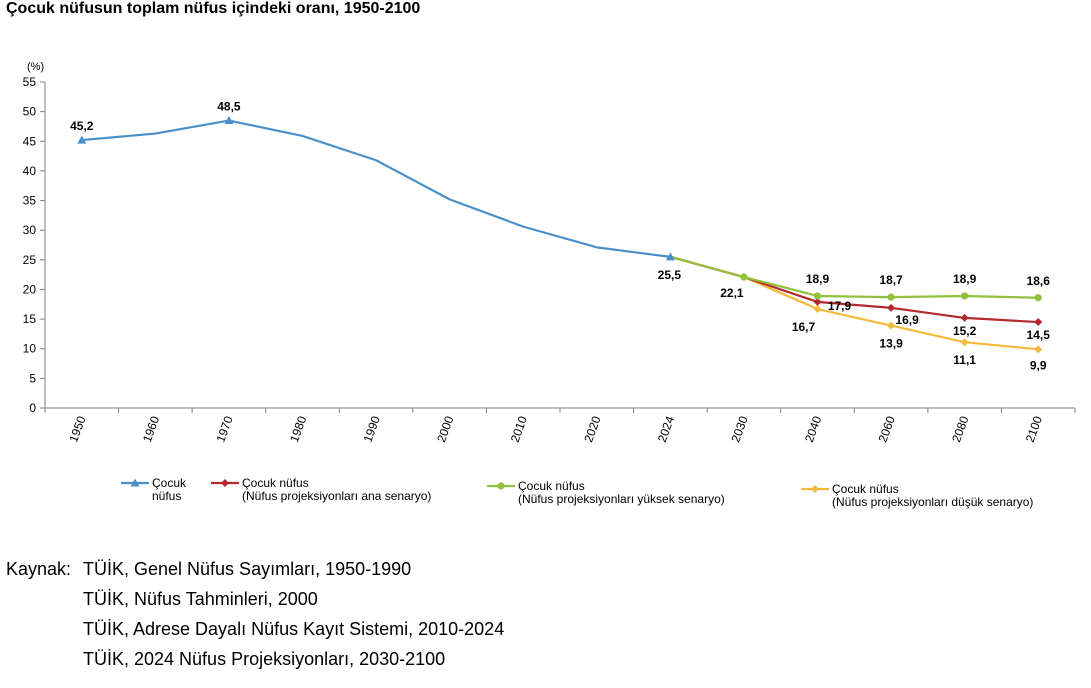 This screenshot has height=688, width=1091. Describe the element at coordinates (891, 280) in the screenshot. I see `data-label: 18,7` at that location.